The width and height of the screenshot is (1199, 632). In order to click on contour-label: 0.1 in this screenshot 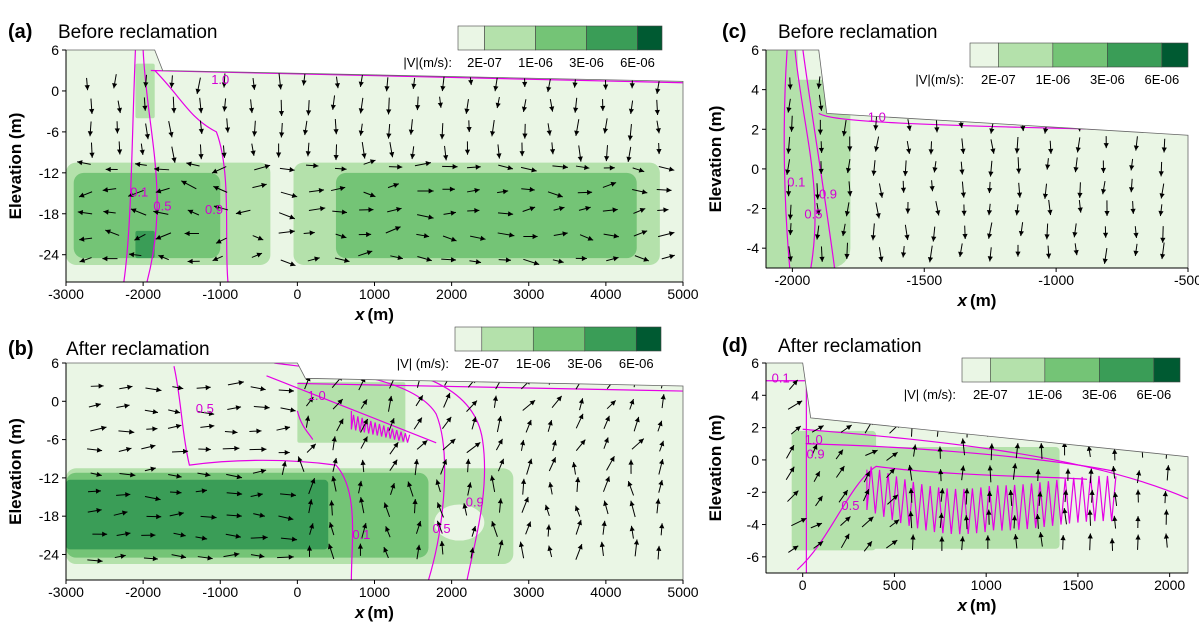, I will do `click(361, 534)`.